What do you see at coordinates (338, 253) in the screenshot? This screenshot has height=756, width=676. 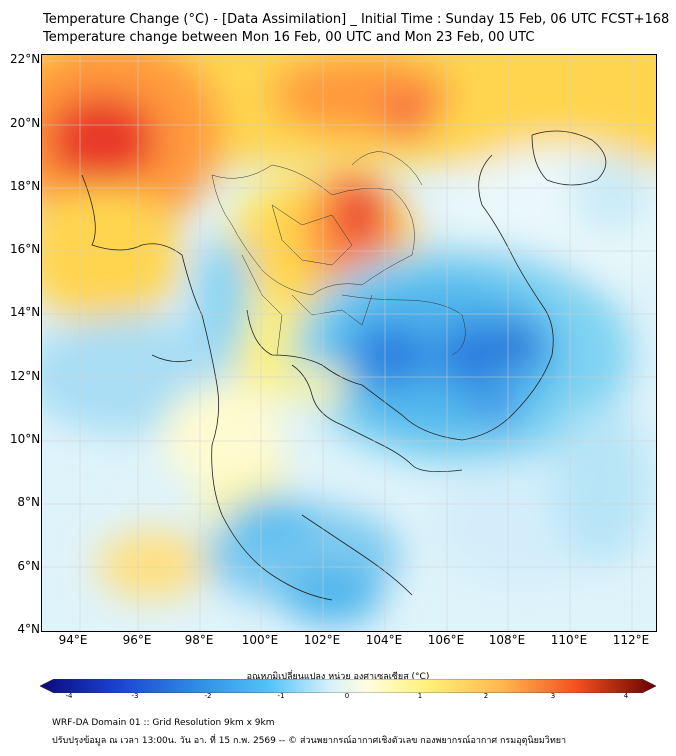 I see `province-borders` at bounding box center [338, 253].